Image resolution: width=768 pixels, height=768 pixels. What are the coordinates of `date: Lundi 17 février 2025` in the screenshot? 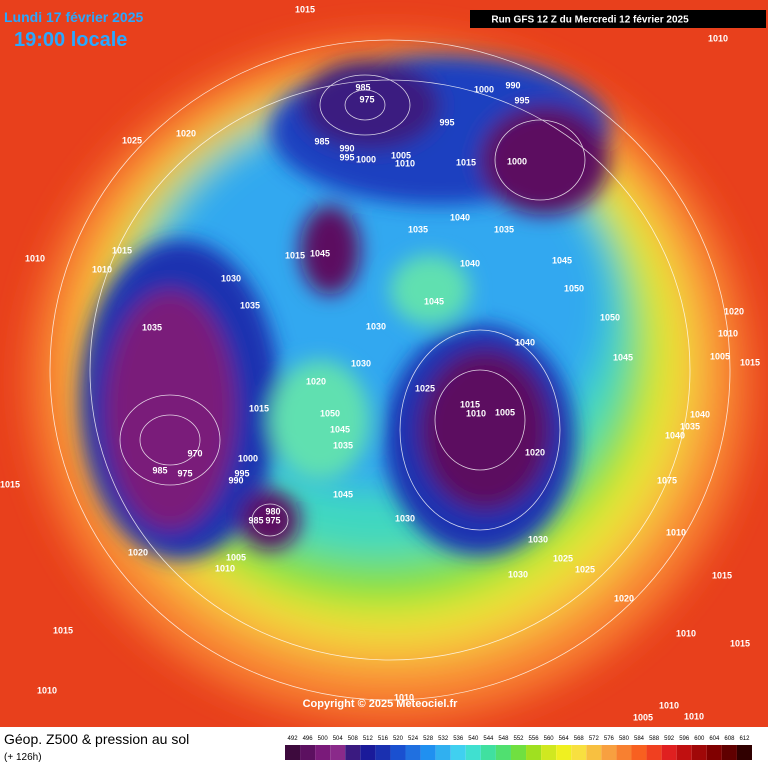 It's located at (74, 17).